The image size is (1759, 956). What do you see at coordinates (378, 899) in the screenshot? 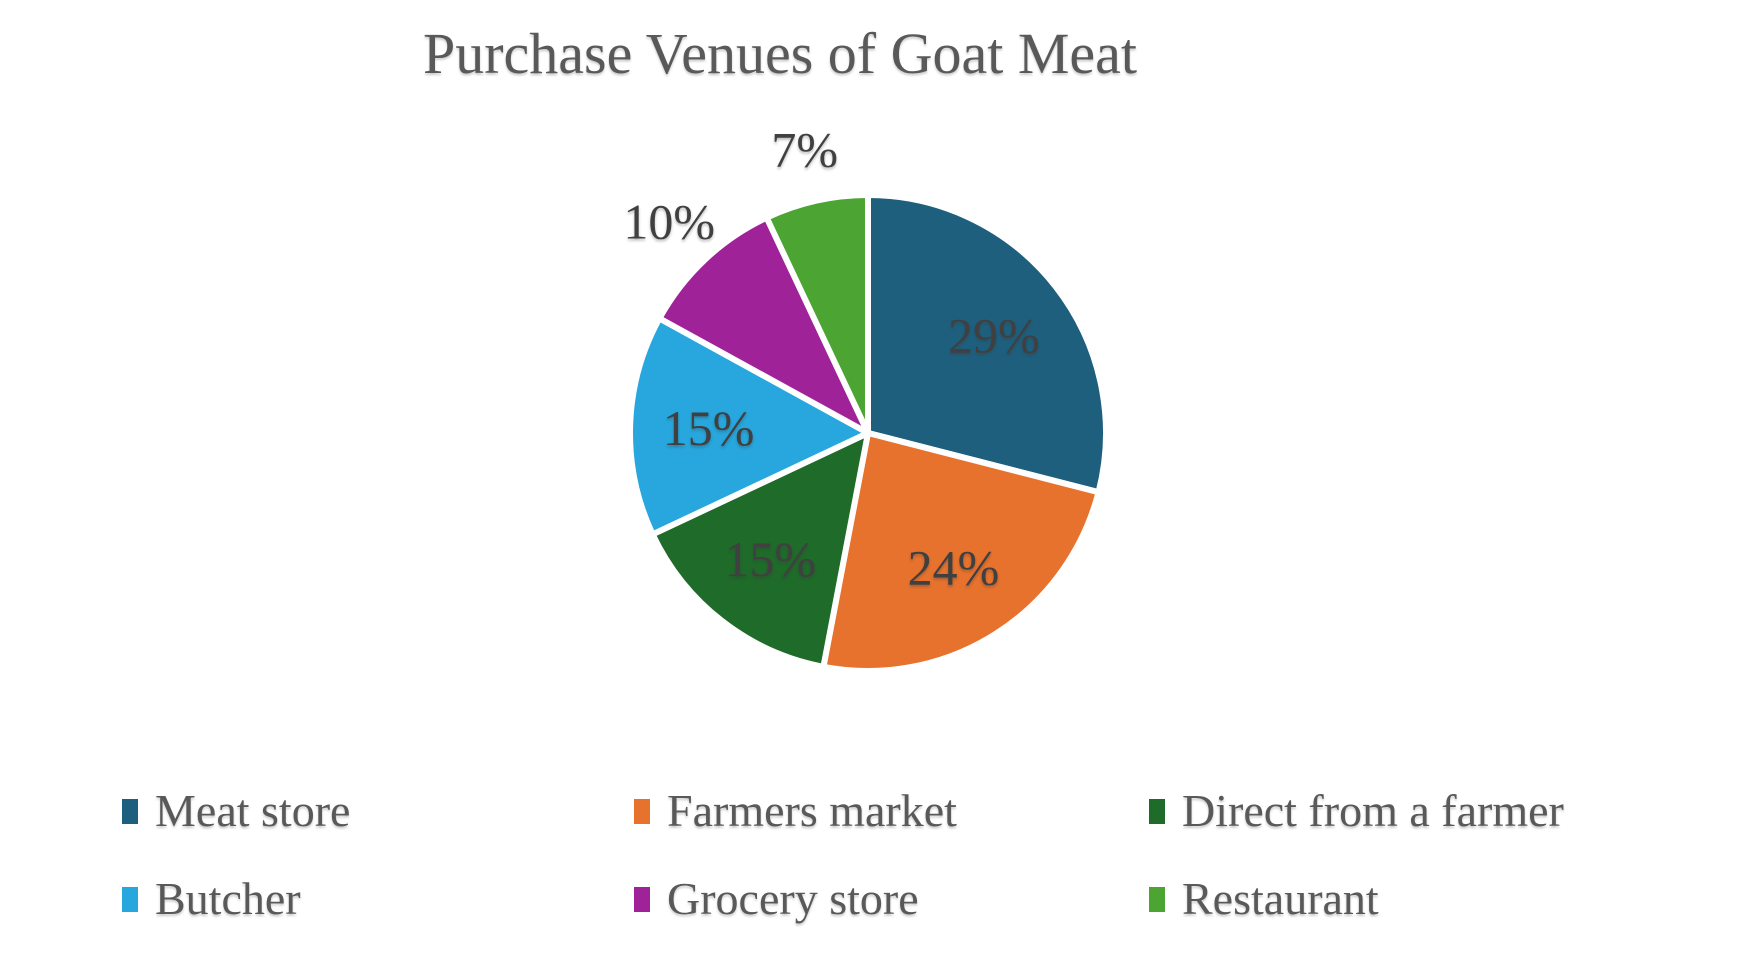
I see `legend-item-butcher: Butcher` at bounding box center [378, 899].